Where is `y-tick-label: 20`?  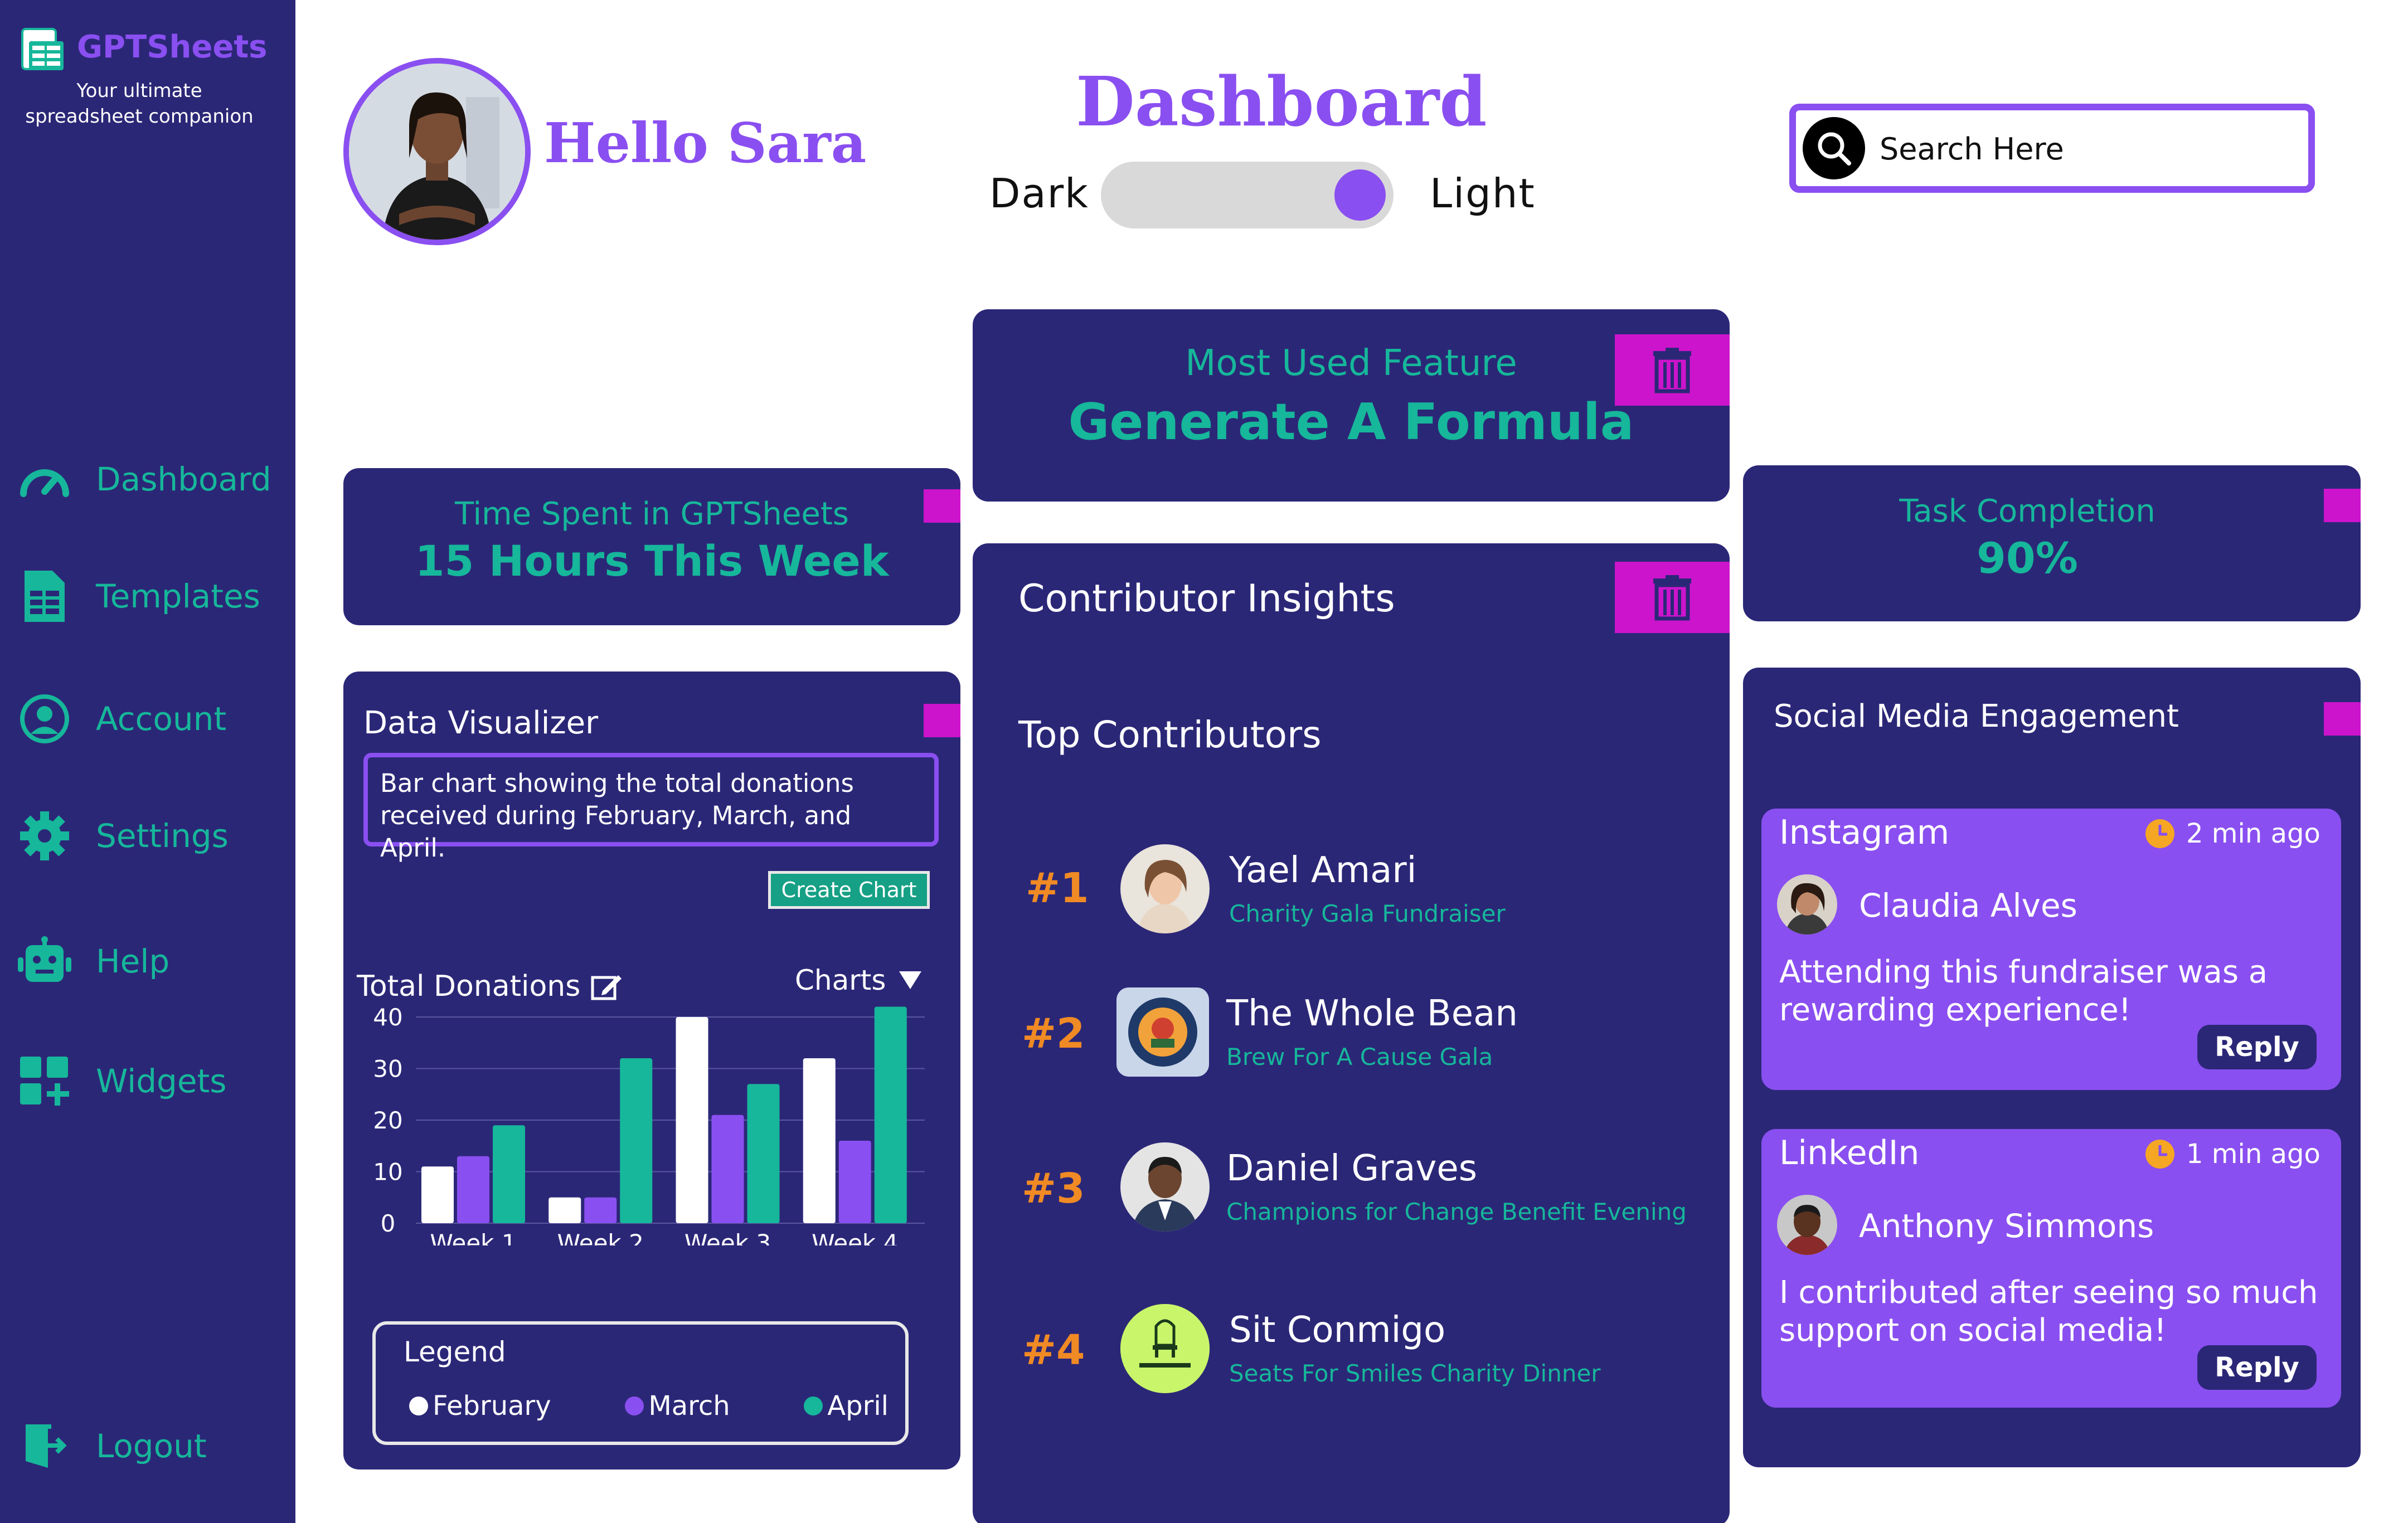
y-tick-label: 20 is located at coordinates (387, 1120).